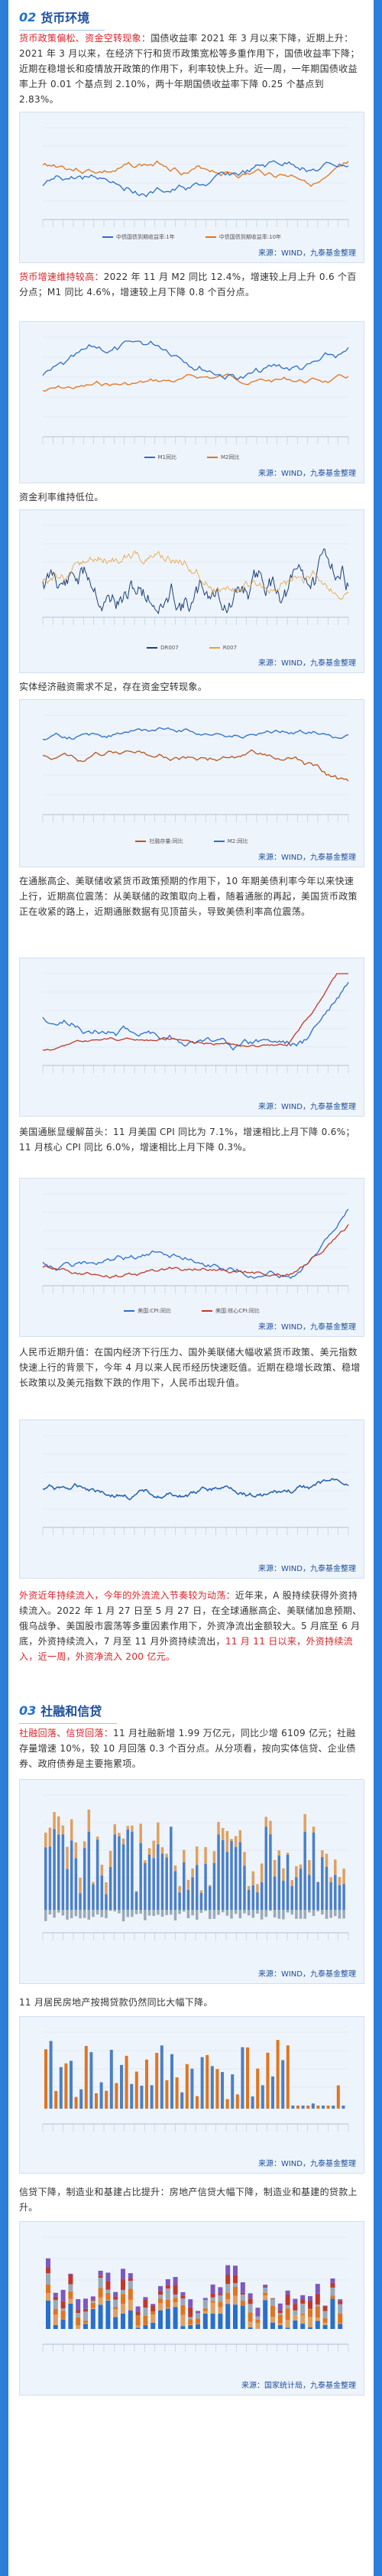  I want to click on paragraph-mortgage: 11 月居民房地产按揭贷款仍然同比大幅下降。, so click(191, 2002).